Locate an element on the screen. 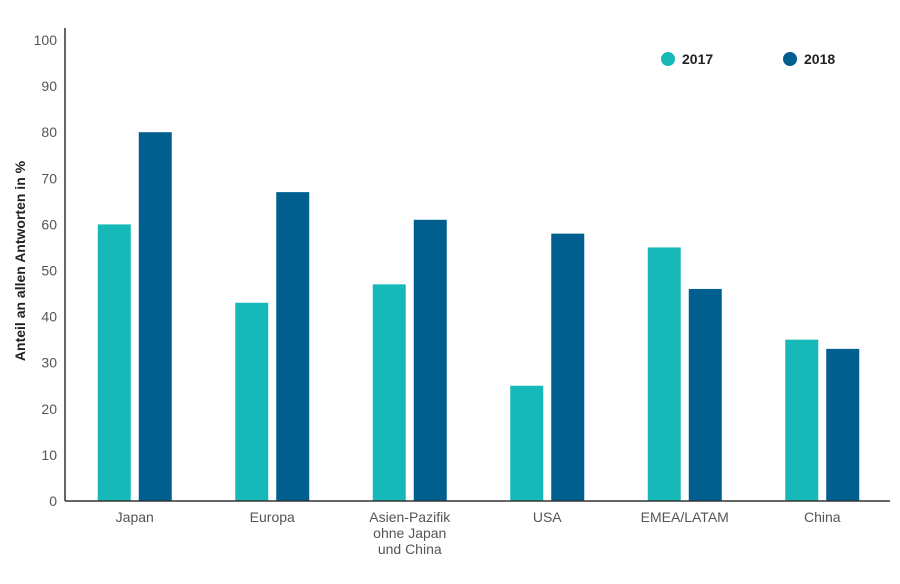  y-tick-label: 30 is located at coordinates (49, 363).